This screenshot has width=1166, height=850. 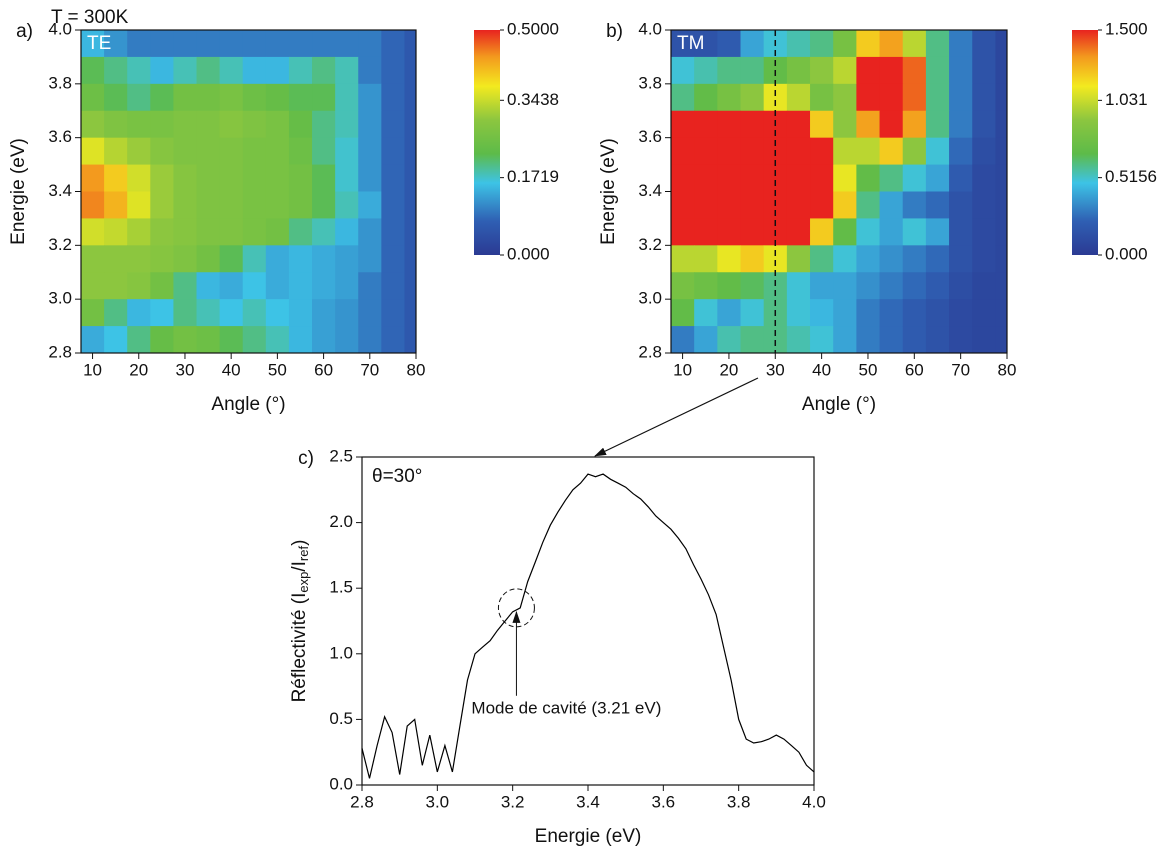 What do you see at coordinates (690, 43) in the screenshot?
I see `inset-label: TM` at bounding box center [690, 43].